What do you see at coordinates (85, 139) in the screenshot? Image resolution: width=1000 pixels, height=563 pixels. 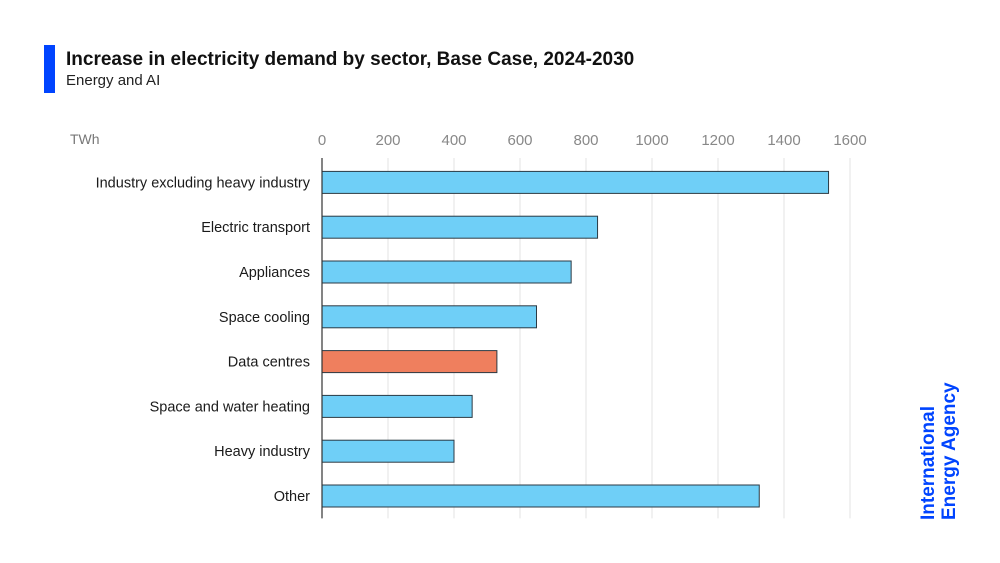 I see `axis-unit-label: TWh` at bounding box center [85, 139].